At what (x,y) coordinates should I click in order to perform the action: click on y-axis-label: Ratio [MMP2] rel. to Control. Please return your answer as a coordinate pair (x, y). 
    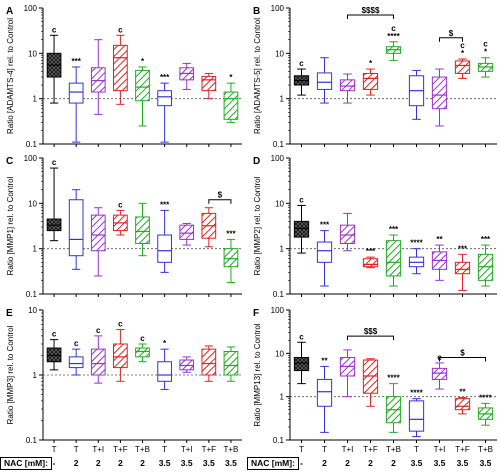
    Looking at the image, I should click on (257, 225).